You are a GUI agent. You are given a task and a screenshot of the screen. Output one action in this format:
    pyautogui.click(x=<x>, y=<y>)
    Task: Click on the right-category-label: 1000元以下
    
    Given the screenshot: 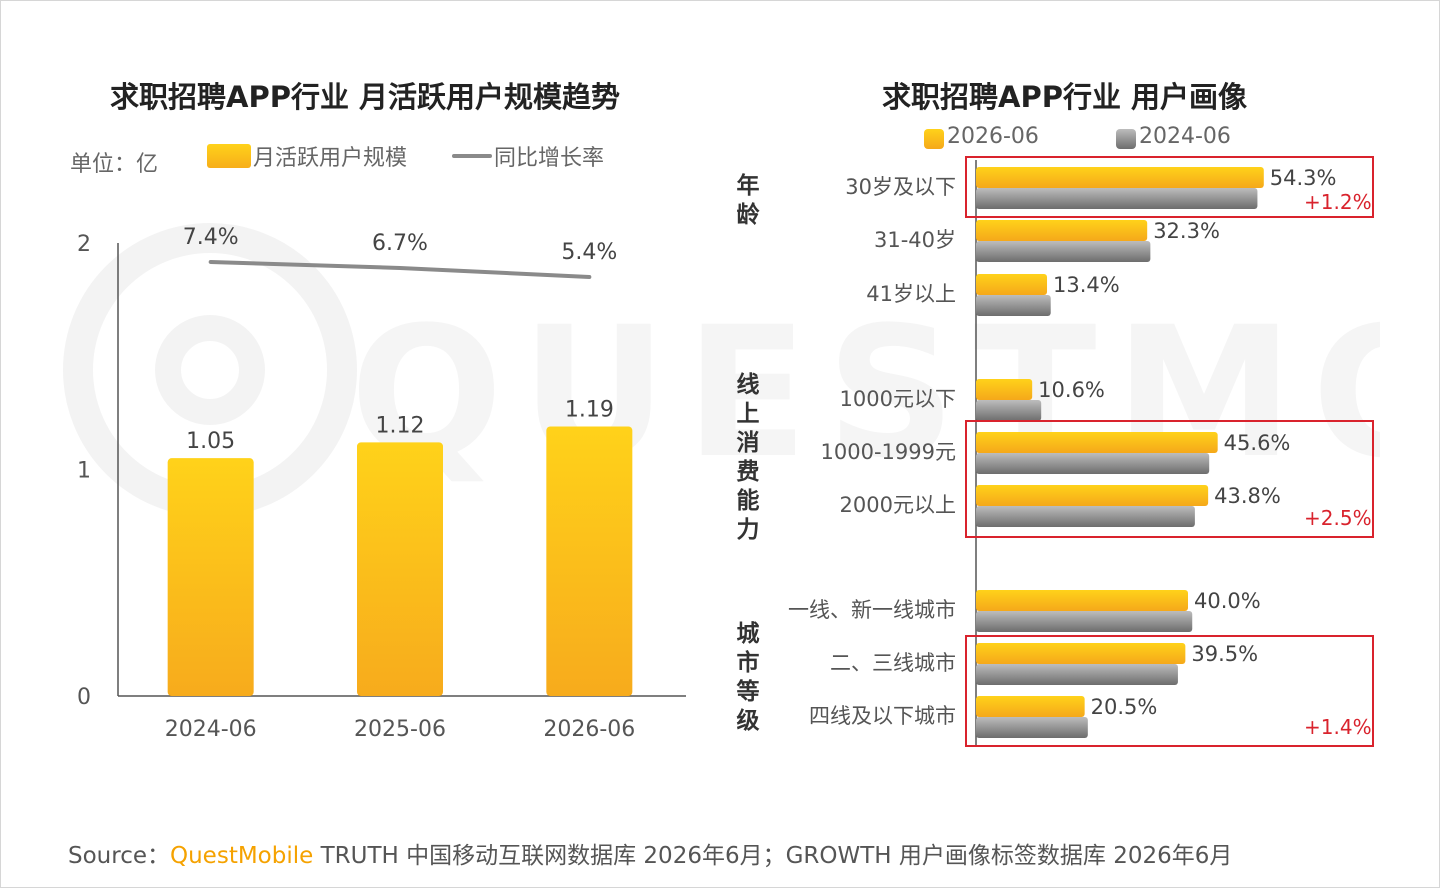 What is the action you would take?
    pyautogui.click(x=897, y=399)
    